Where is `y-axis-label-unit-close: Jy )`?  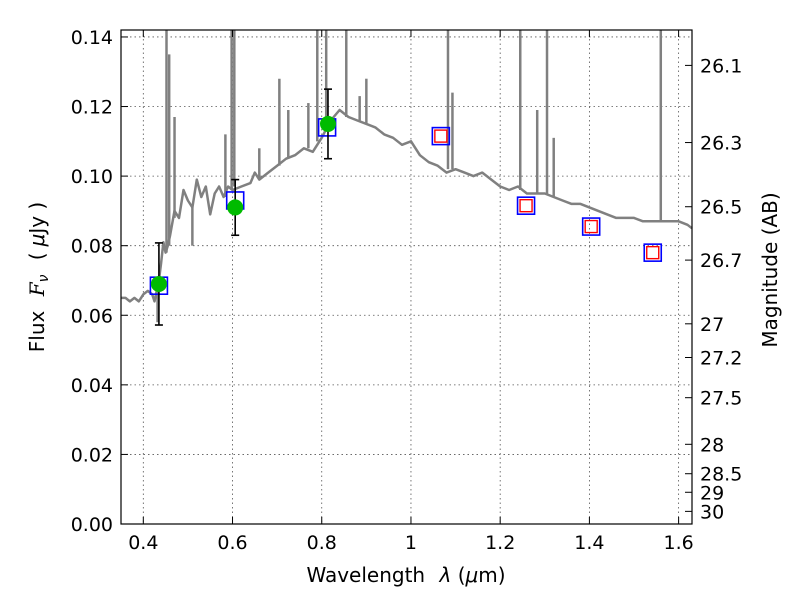 y-axis-label-unit-close: Jy ) is located at coordinates (37, 219).